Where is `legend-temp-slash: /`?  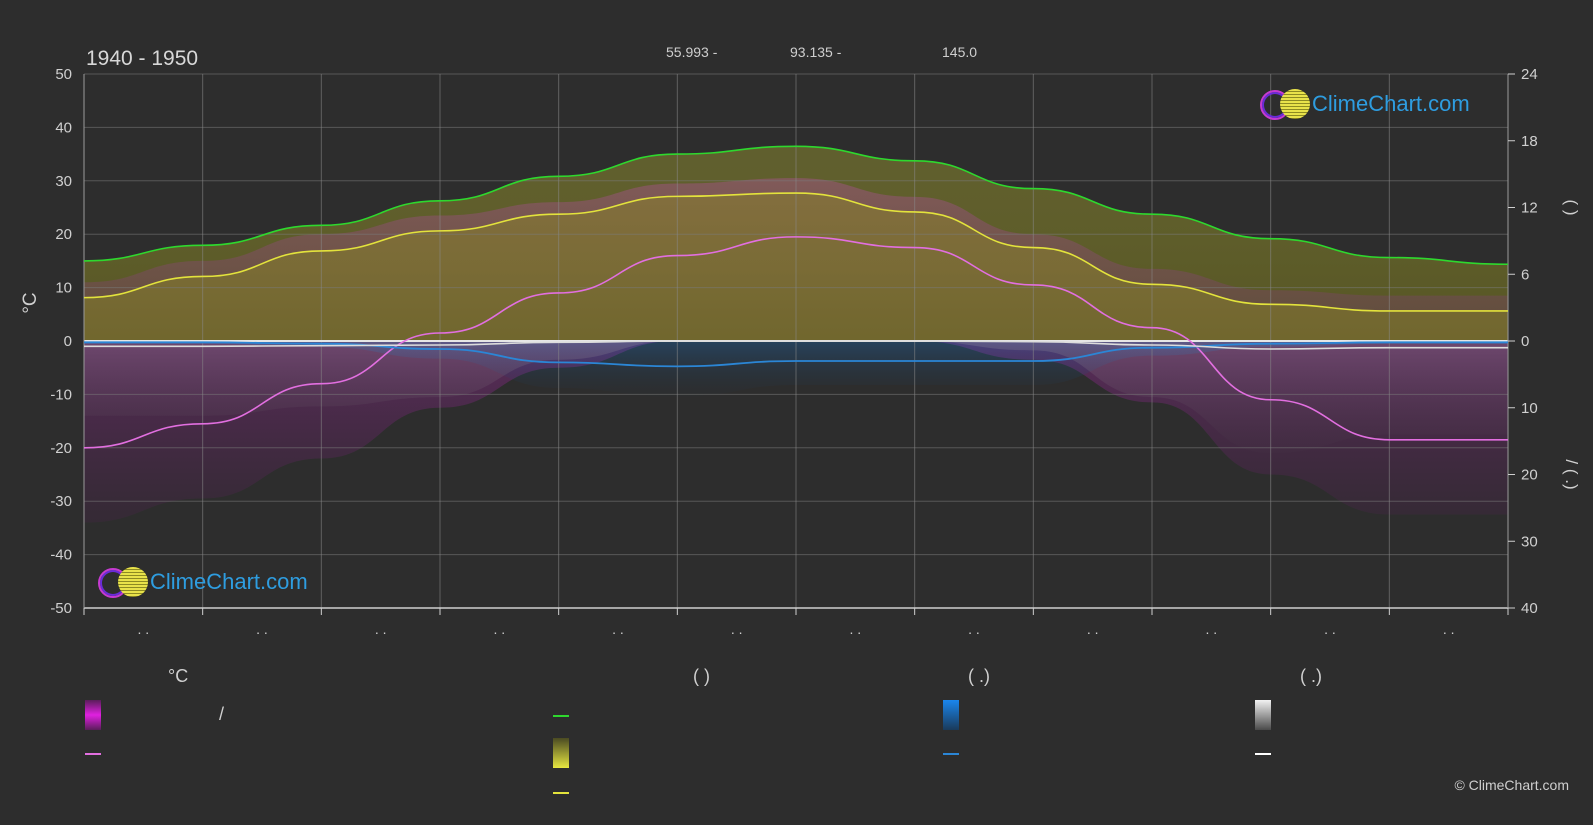 legend-temp-slash: / is located at coordinates (222, 714).